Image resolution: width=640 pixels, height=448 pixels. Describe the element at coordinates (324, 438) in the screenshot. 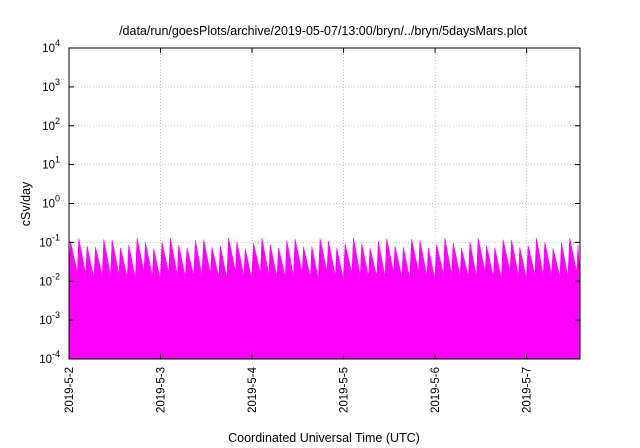

I see `x-axis-label: Coordinated Universal Time (UTC)` at that location.